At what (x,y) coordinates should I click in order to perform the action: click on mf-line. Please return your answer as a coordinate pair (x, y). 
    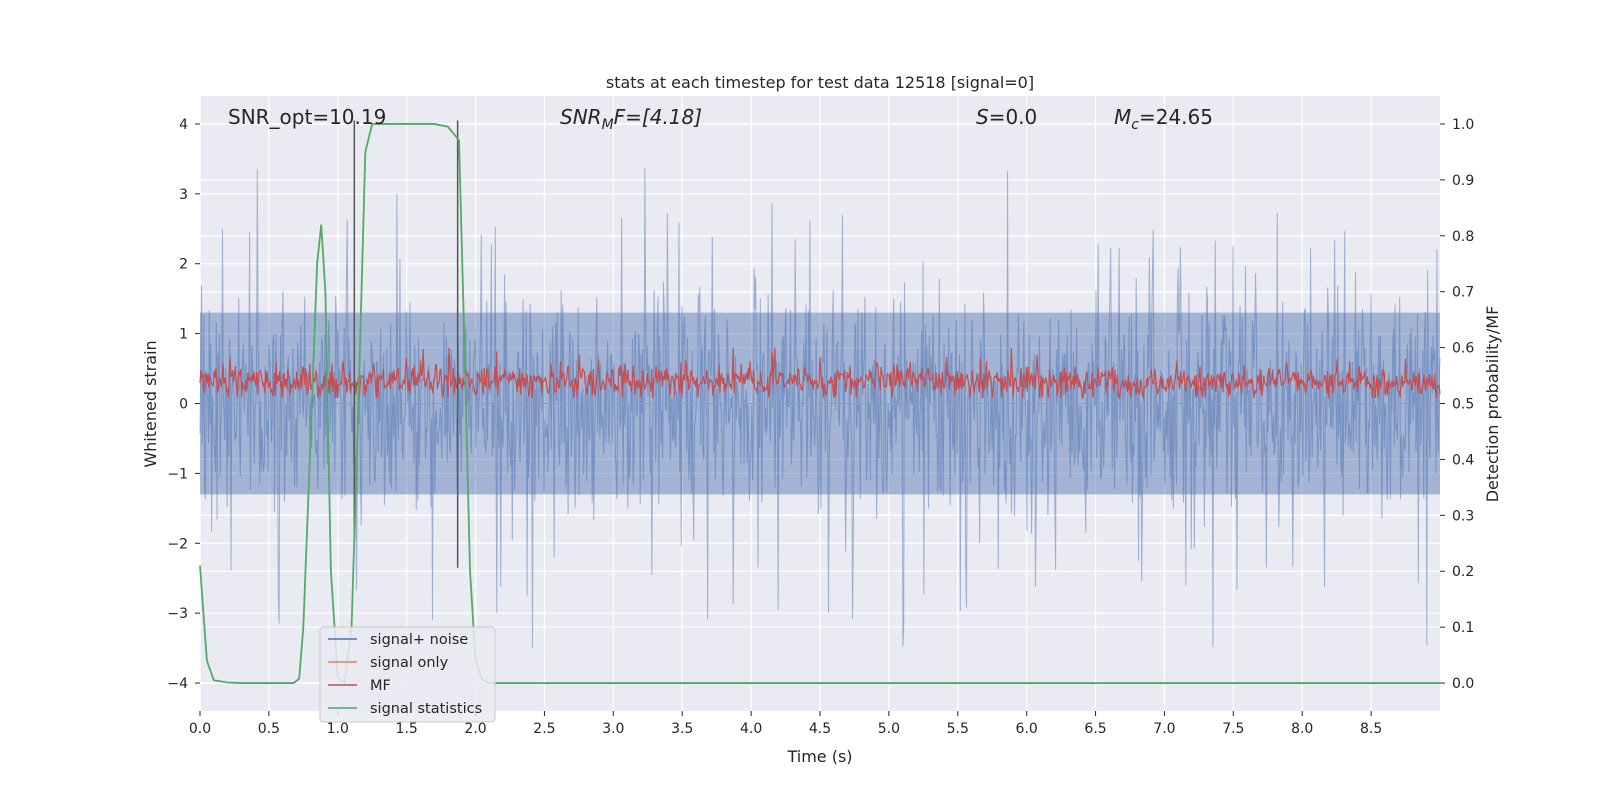
    Looking at the image, I should click on (820, 373).